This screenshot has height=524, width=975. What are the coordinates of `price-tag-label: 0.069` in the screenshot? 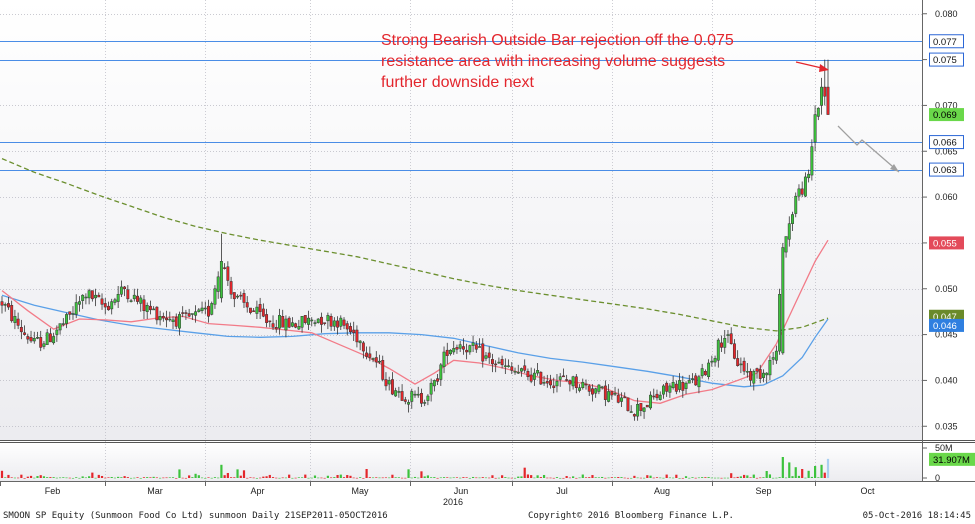 It's located at (945, 115).